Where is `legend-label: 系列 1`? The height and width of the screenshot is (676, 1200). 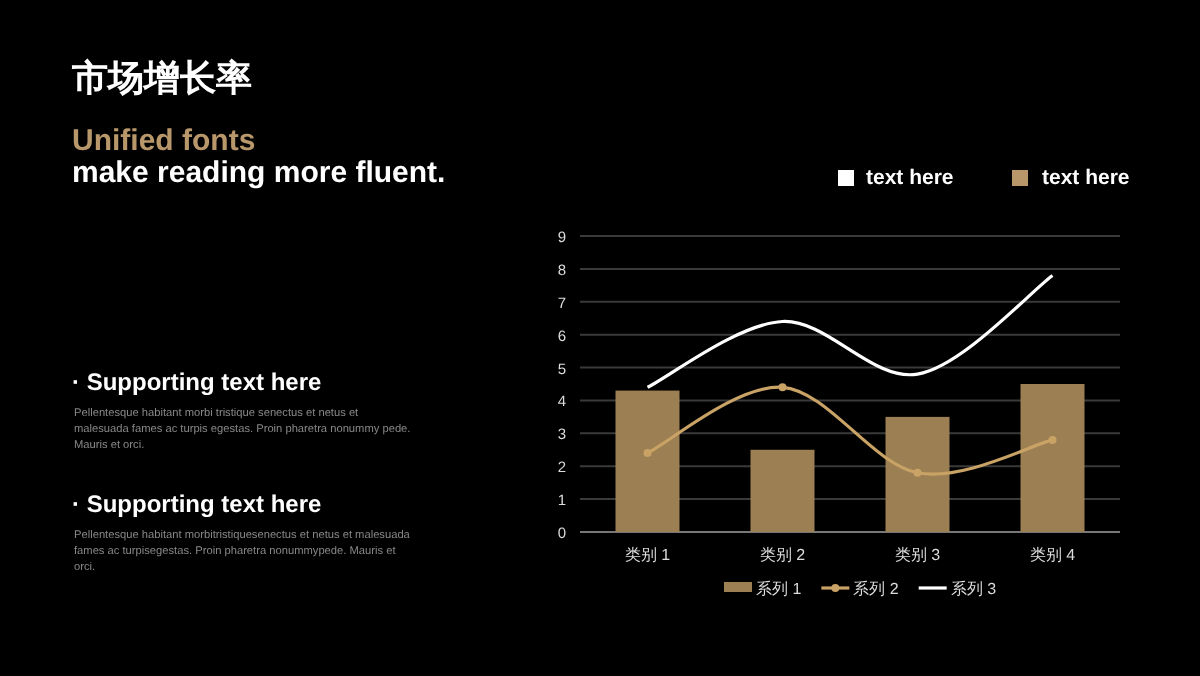
legend-label: 系列 1 is located at coordinates (779, 589).